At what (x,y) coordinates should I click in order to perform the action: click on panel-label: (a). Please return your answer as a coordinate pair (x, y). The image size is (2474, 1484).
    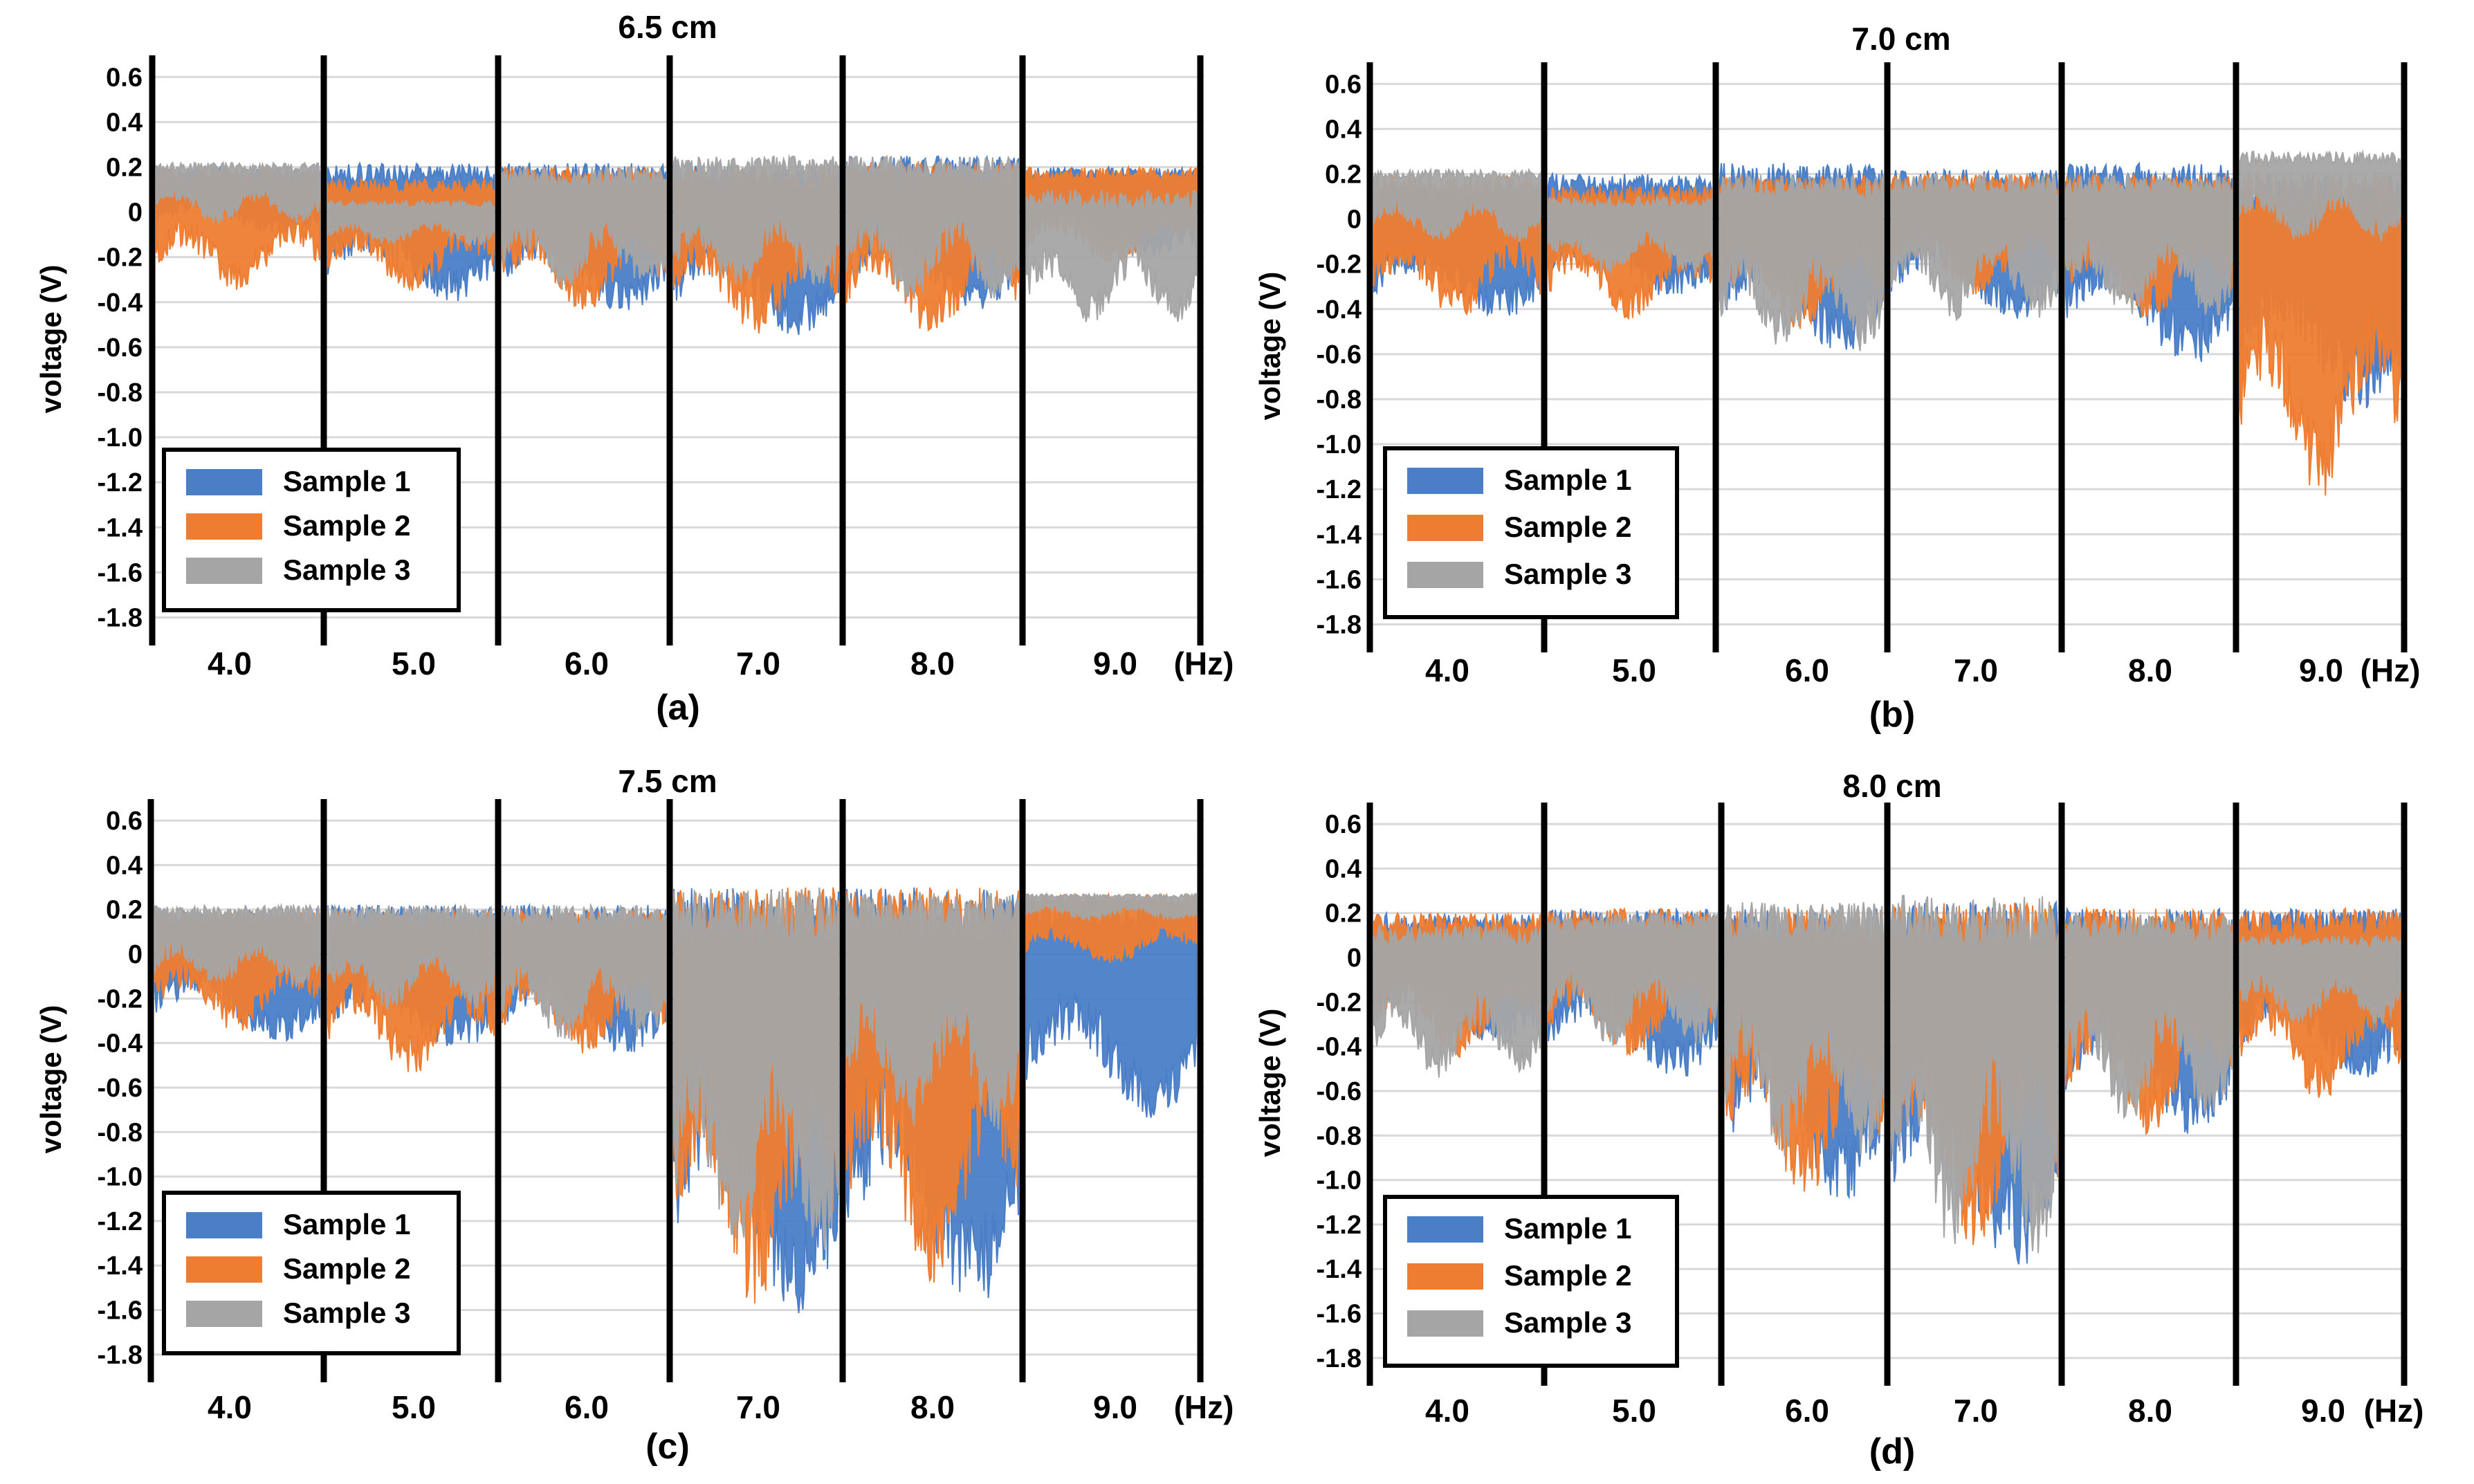
    Looking at the image, I should click on (678, 708).